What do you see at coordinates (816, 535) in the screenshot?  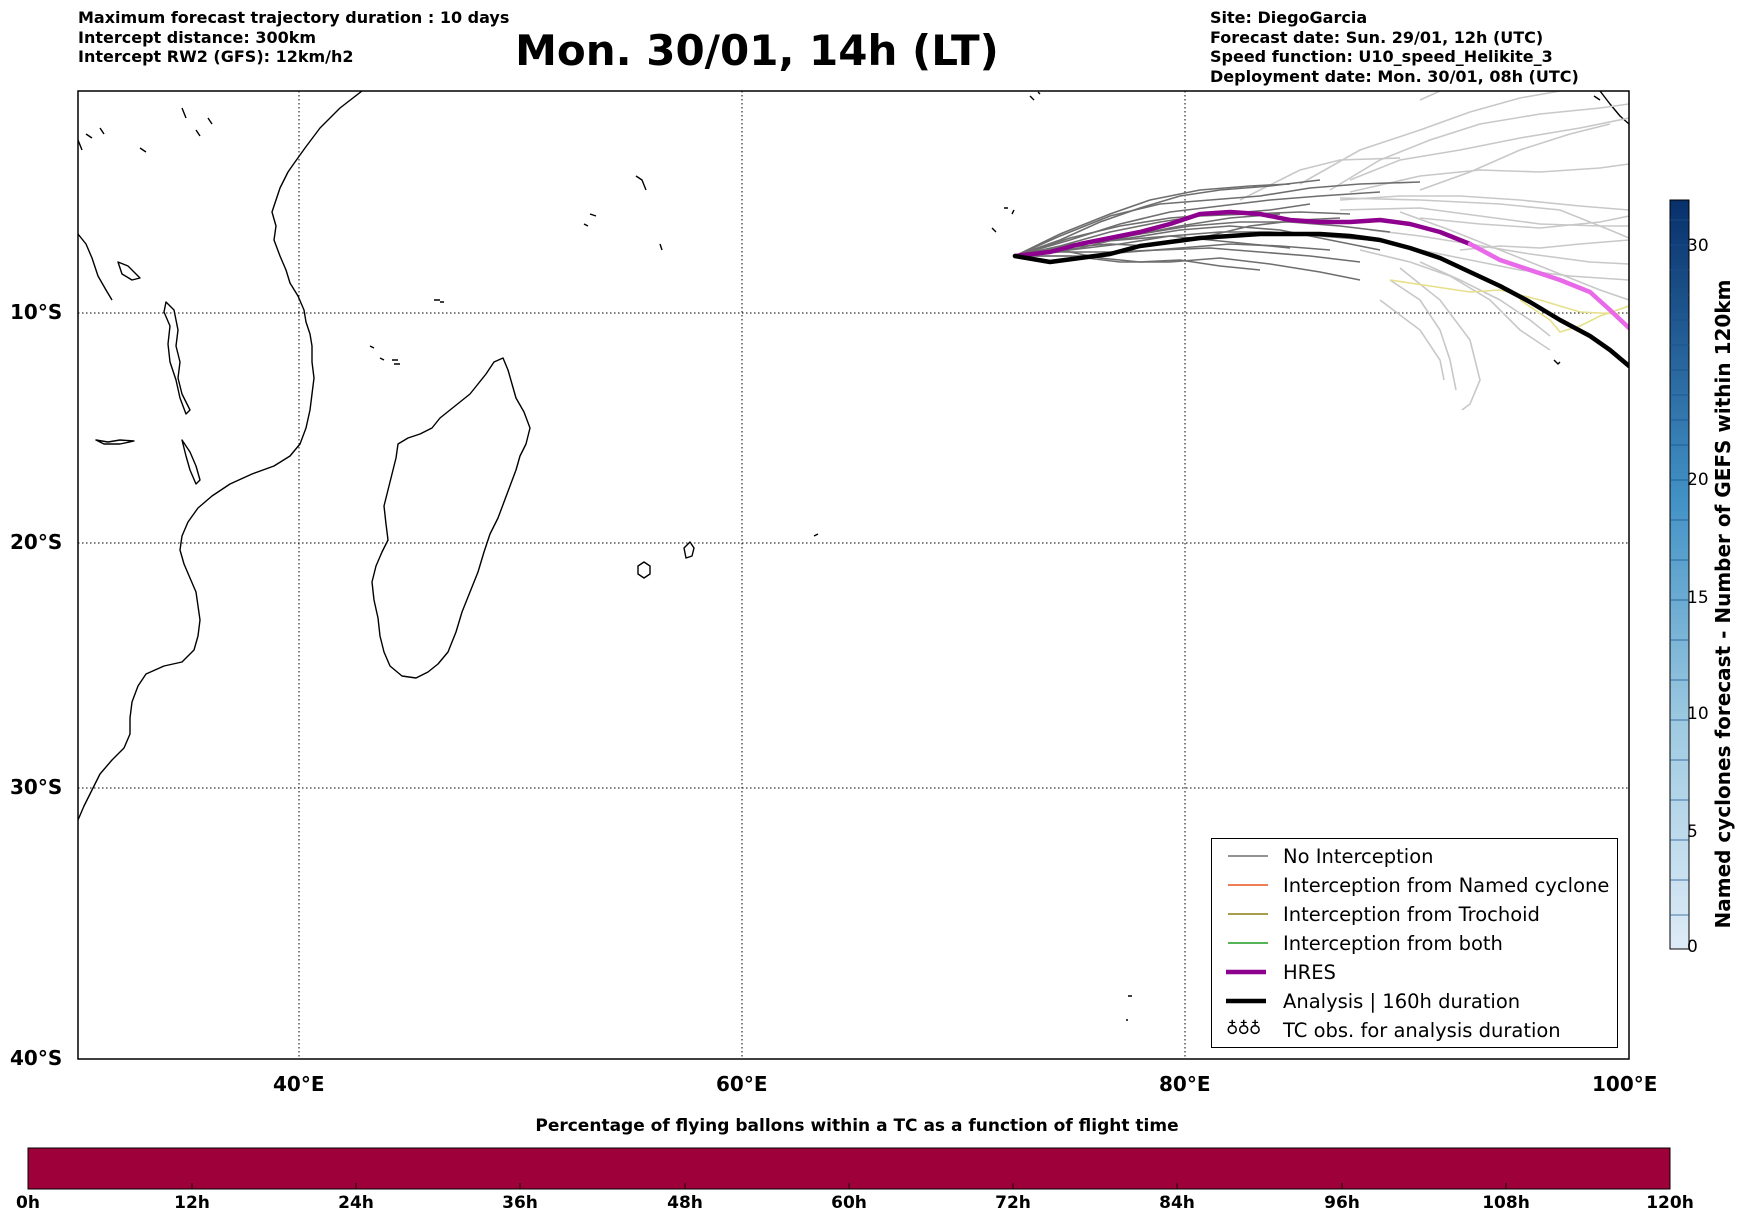 I see `rodrigues-island` at bounding box center [816, 535].